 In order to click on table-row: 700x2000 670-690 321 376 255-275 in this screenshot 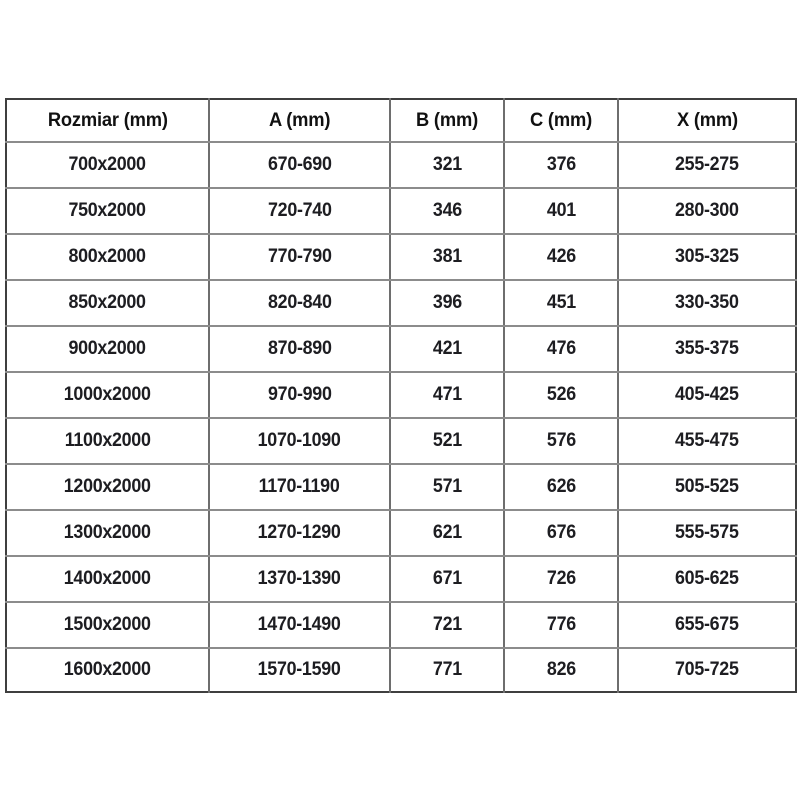, I will do `click(401, 165)`.